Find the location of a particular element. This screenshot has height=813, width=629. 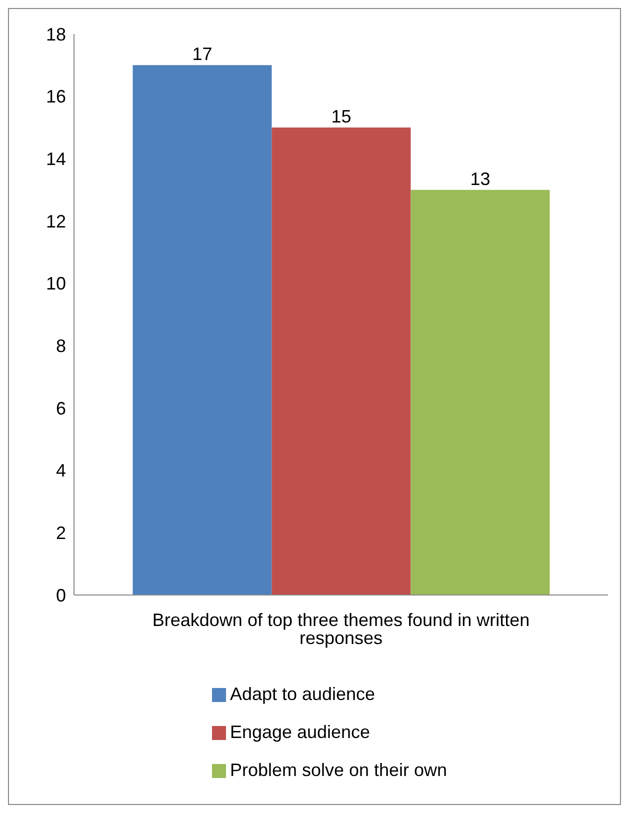

y-tick-label: 18 is located at coordinates (56, 34).